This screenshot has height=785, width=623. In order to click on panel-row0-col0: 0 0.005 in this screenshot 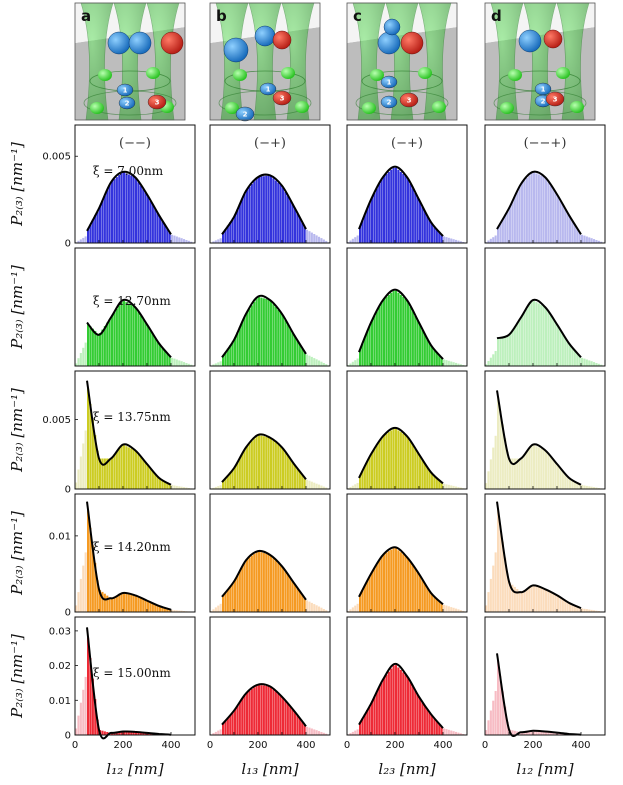, I will do `click(119, 187)`.